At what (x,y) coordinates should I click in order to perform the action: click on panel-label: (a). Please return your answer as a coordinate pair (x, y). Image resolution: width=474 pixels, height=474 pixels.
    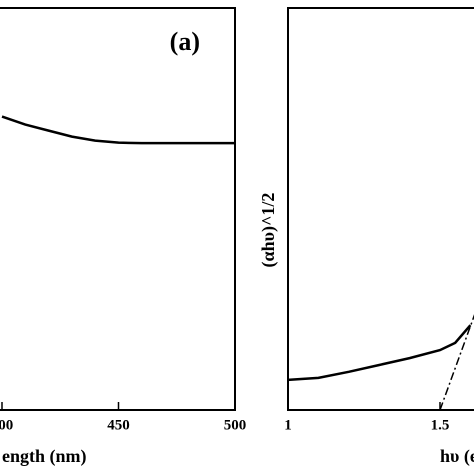
    Looking at the image, I should click on (185, 41).